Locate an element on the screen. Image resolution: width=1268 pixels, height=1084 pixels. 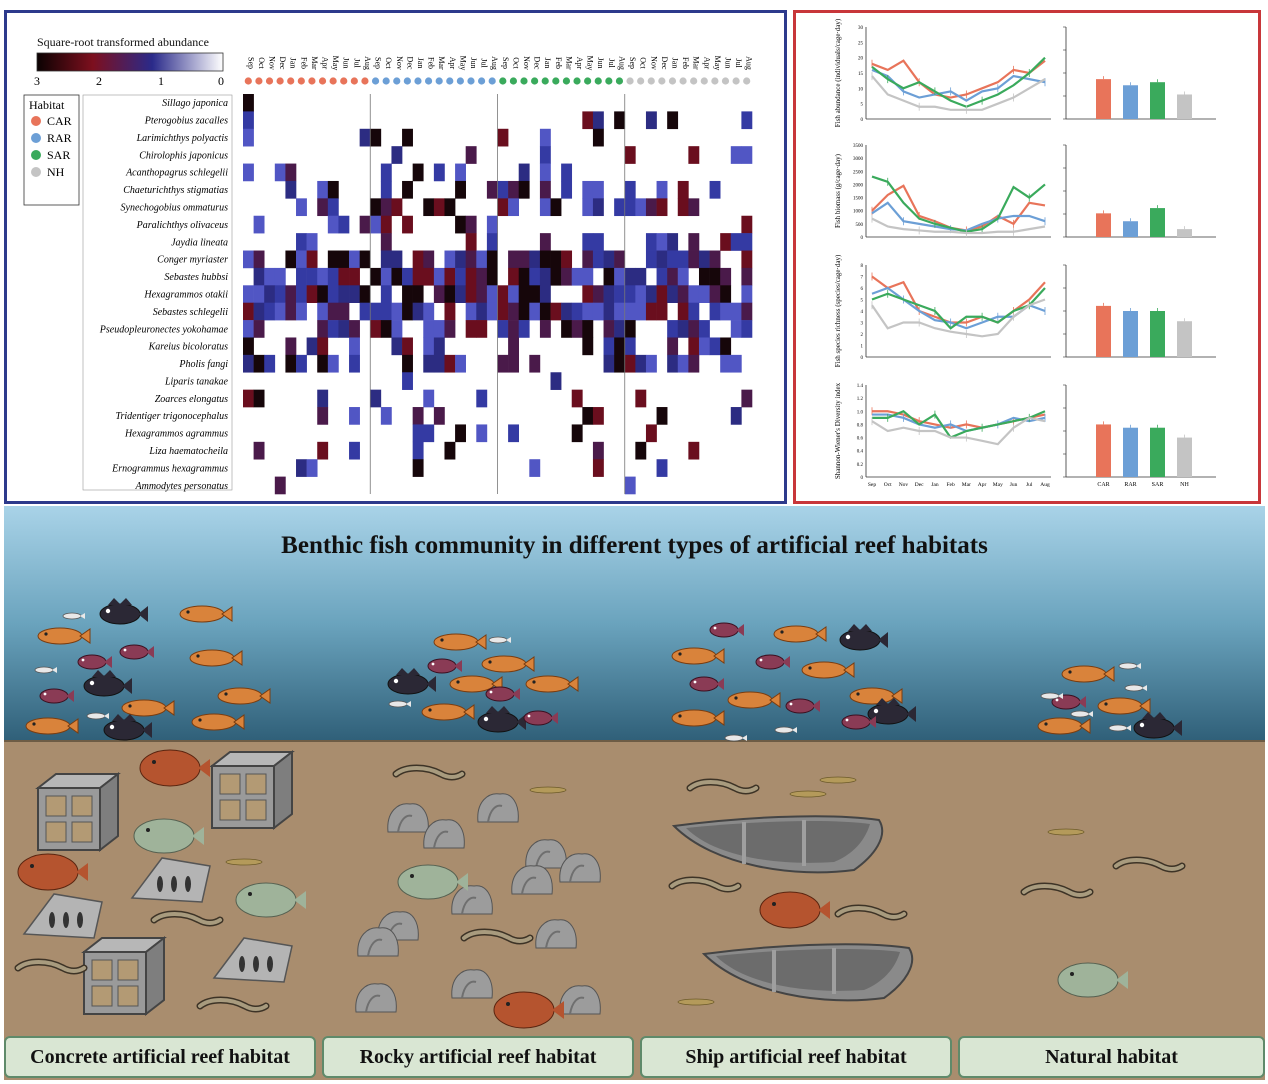
month-label: Apr is located at coordinates (706, 63).